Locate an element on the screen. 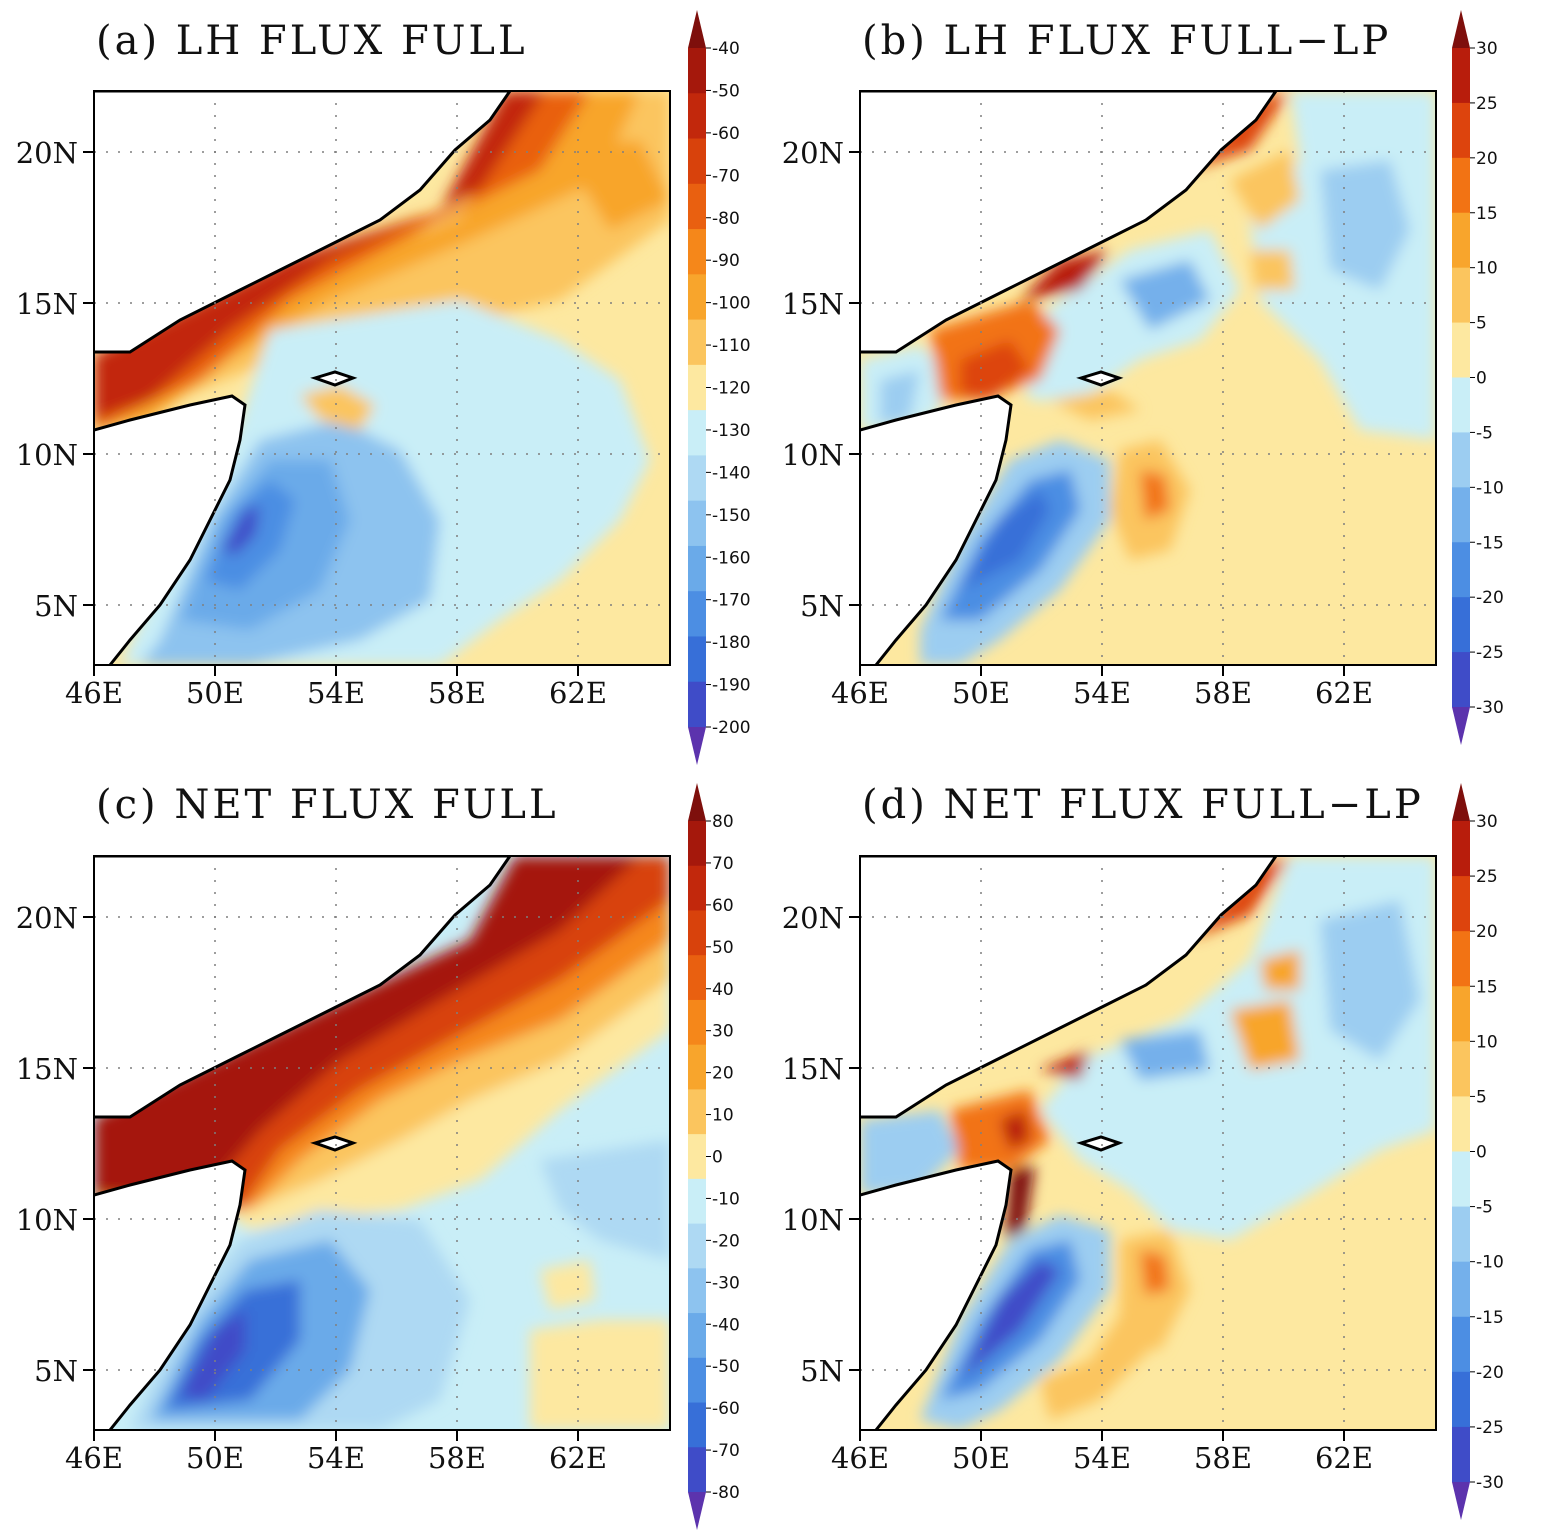 This screenshot has height=1533, width=1566. colorbar-tick-label: 30 is located at coordinates (1487, 49).